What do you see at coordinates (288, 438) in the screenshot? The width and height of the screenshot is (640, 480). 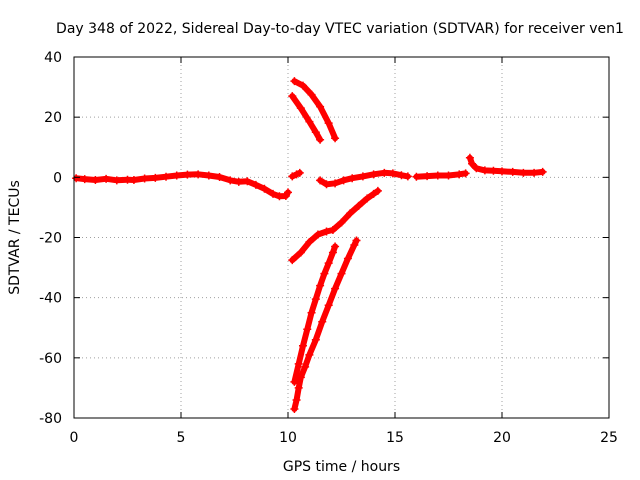 I see `x-tick-label: 10` at bounding box center [288, 438].